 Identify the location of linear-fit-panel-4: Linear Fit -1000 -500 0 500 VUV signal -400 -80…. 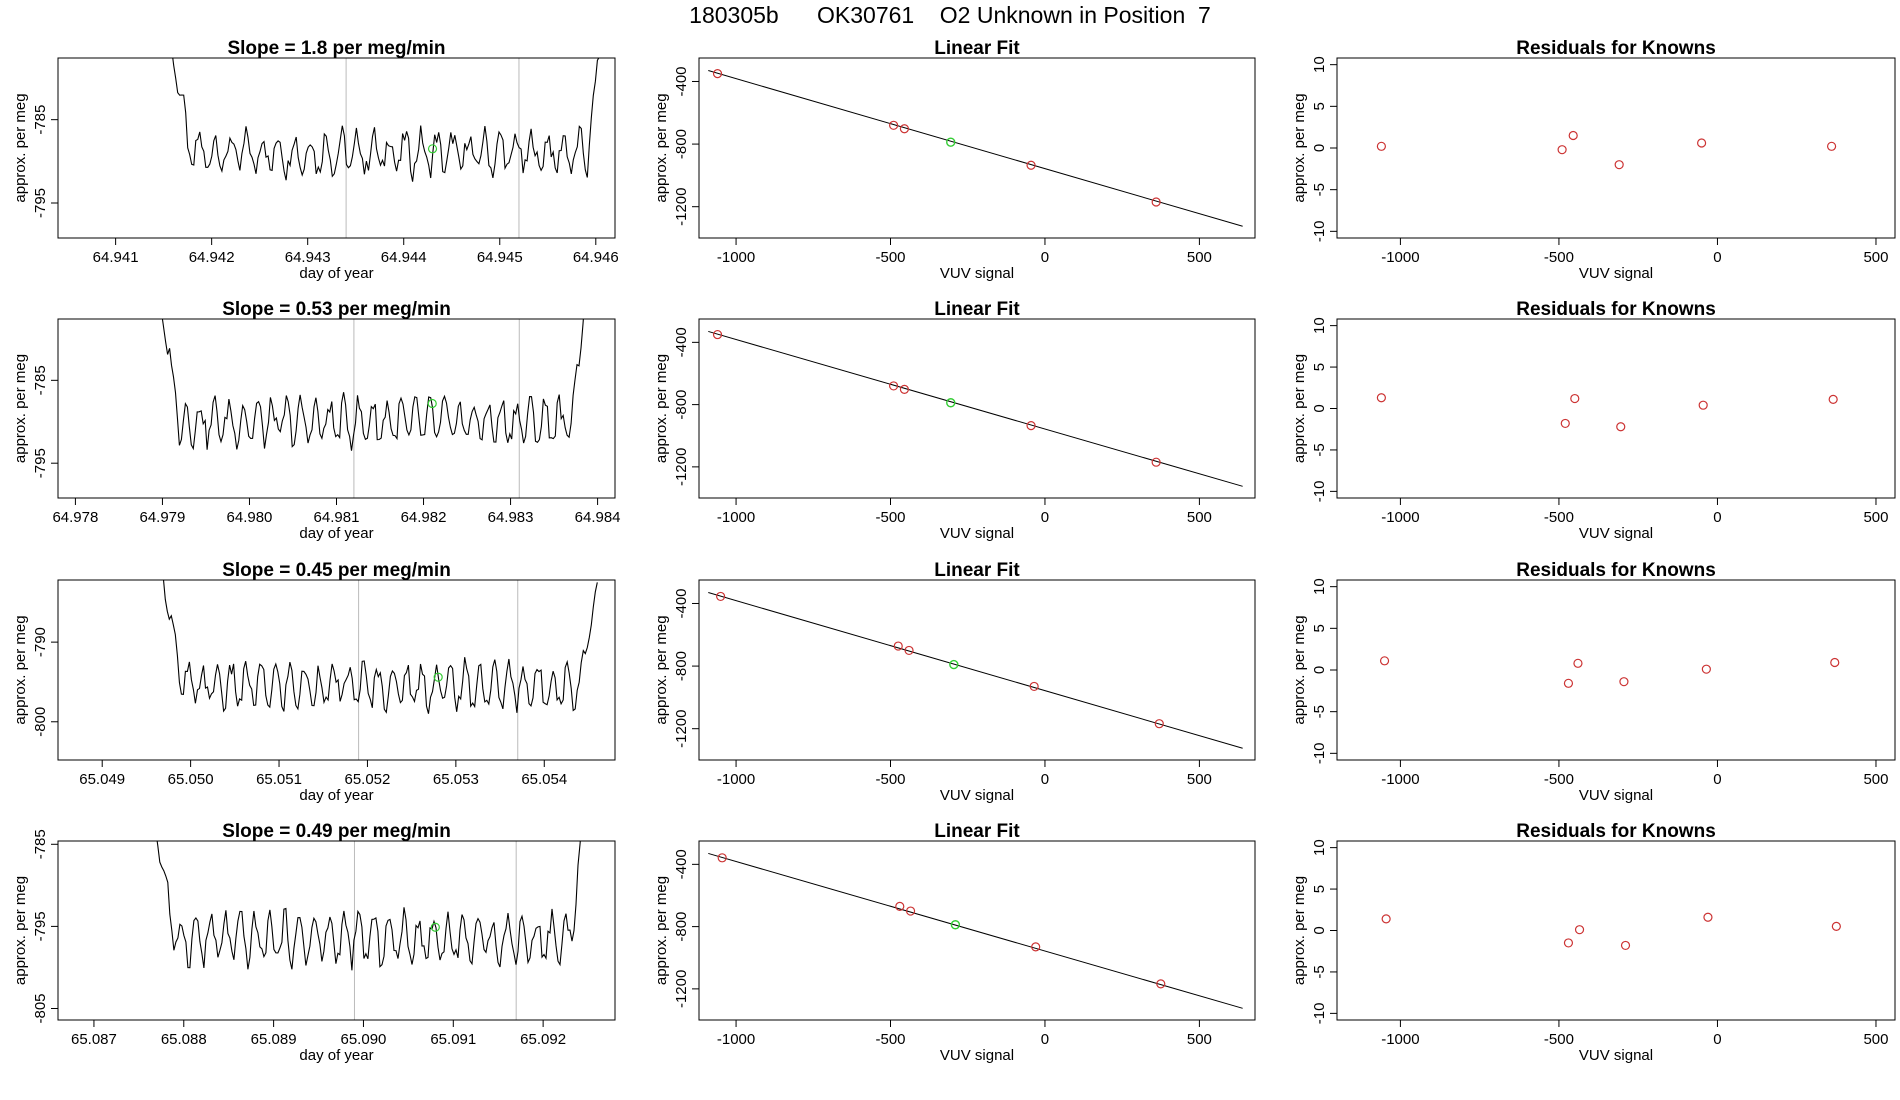
(954, 942).